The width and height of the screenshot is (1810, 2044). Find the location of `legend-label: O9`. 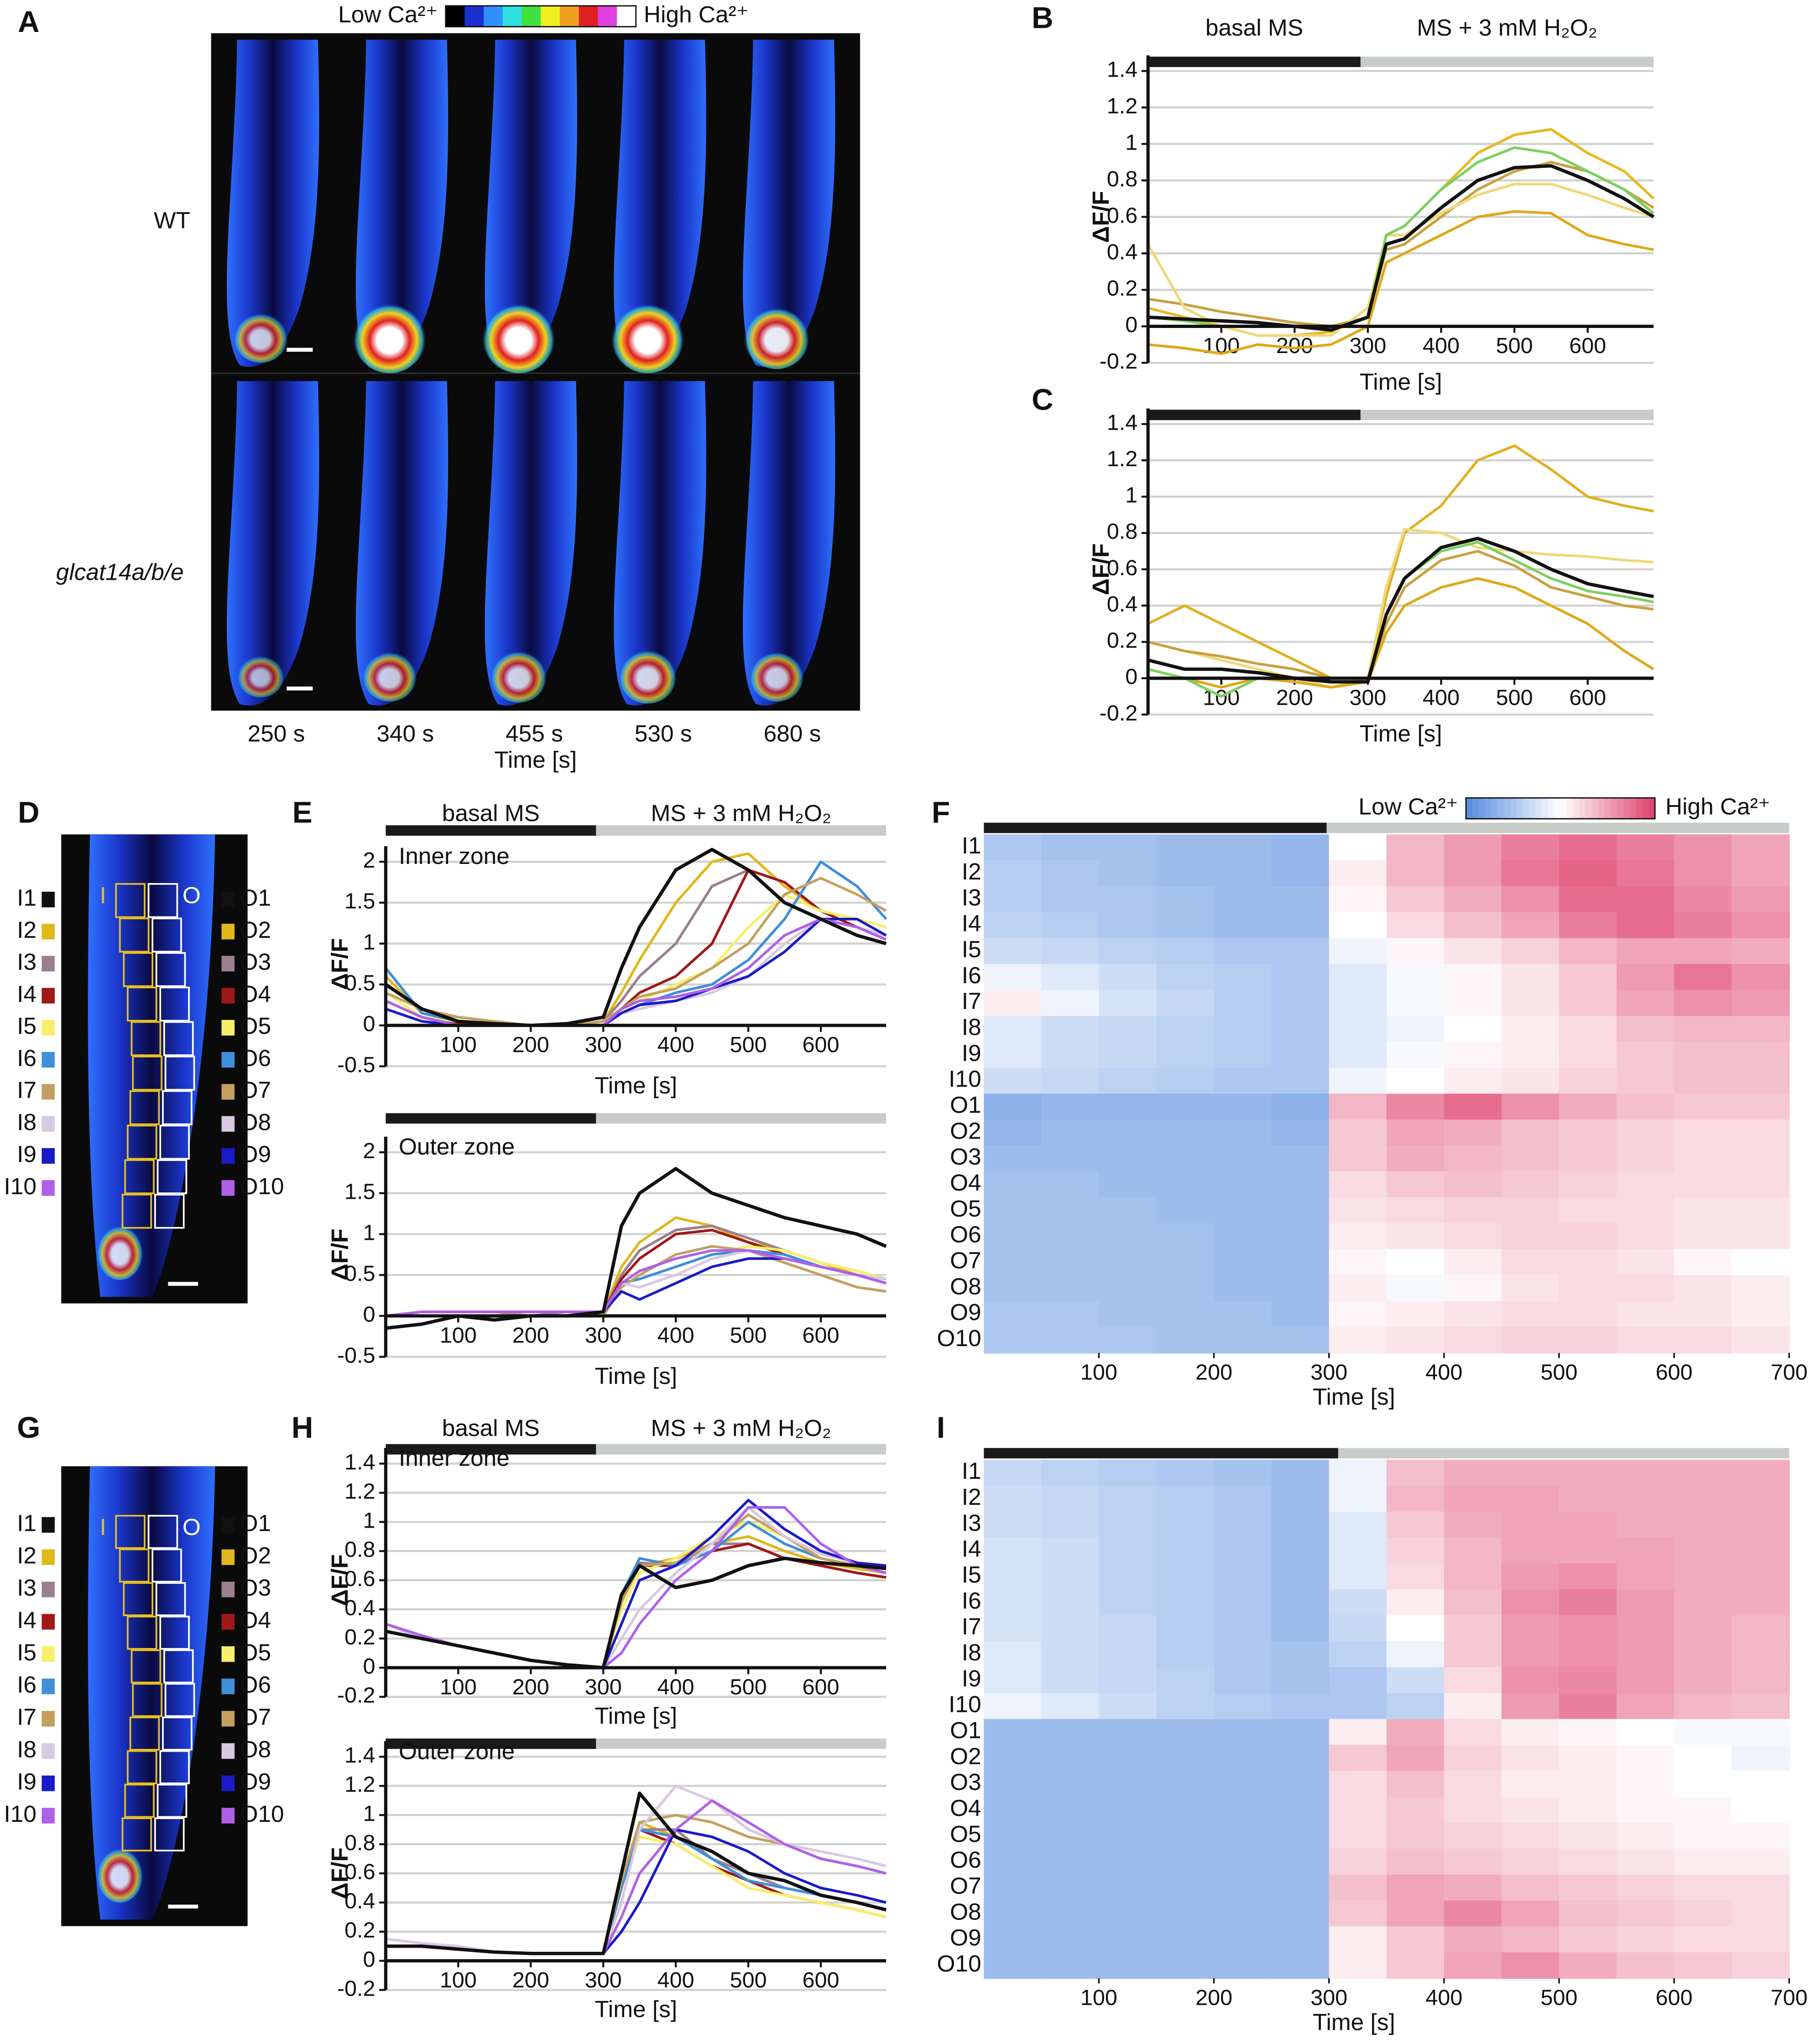

legend-label: O9 is located at coordinates (255, 1154).